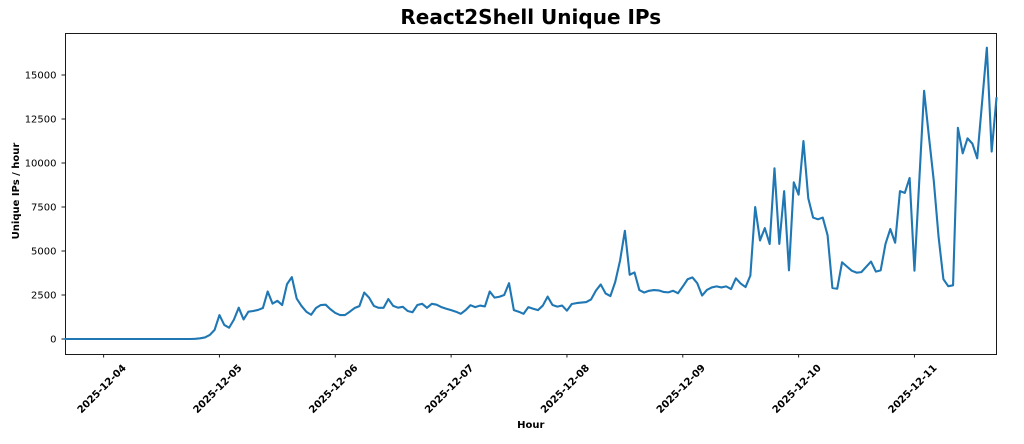  I want to click on x-axis-label: Hour, so click(530, 425).